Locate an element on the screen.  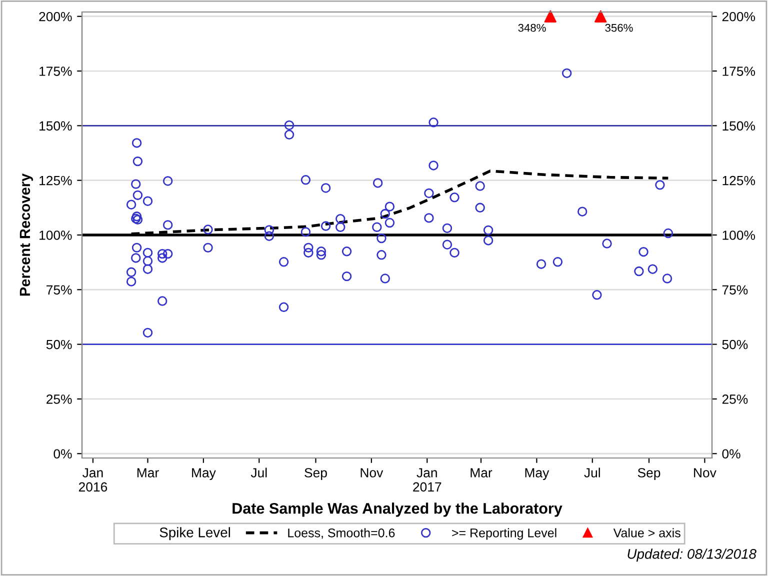
y-tick-label: 125% is located at coordinates (56, 181).